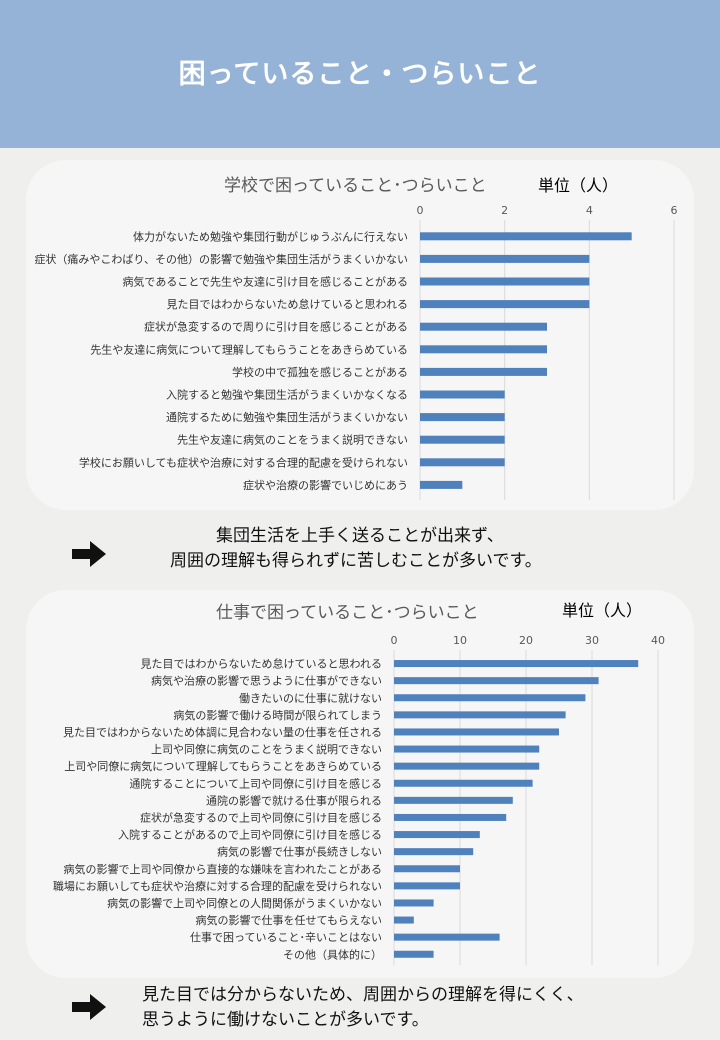 This screenshot has height=1040, width=720. I want to click on x-tick-label: 30, so click(592, 640).